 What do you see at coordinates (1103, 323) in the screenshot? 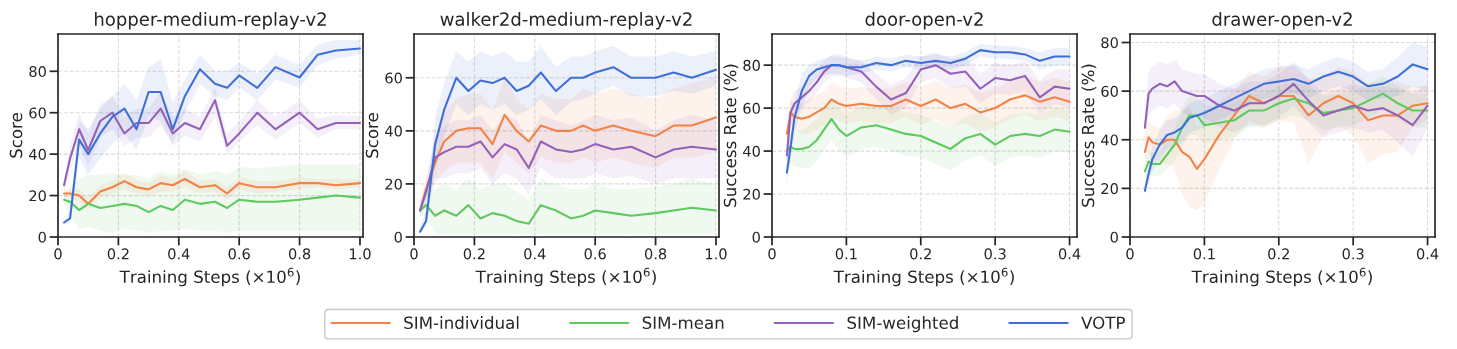
I see `legend-label: VOTP` at bounding box center [1103, 323].